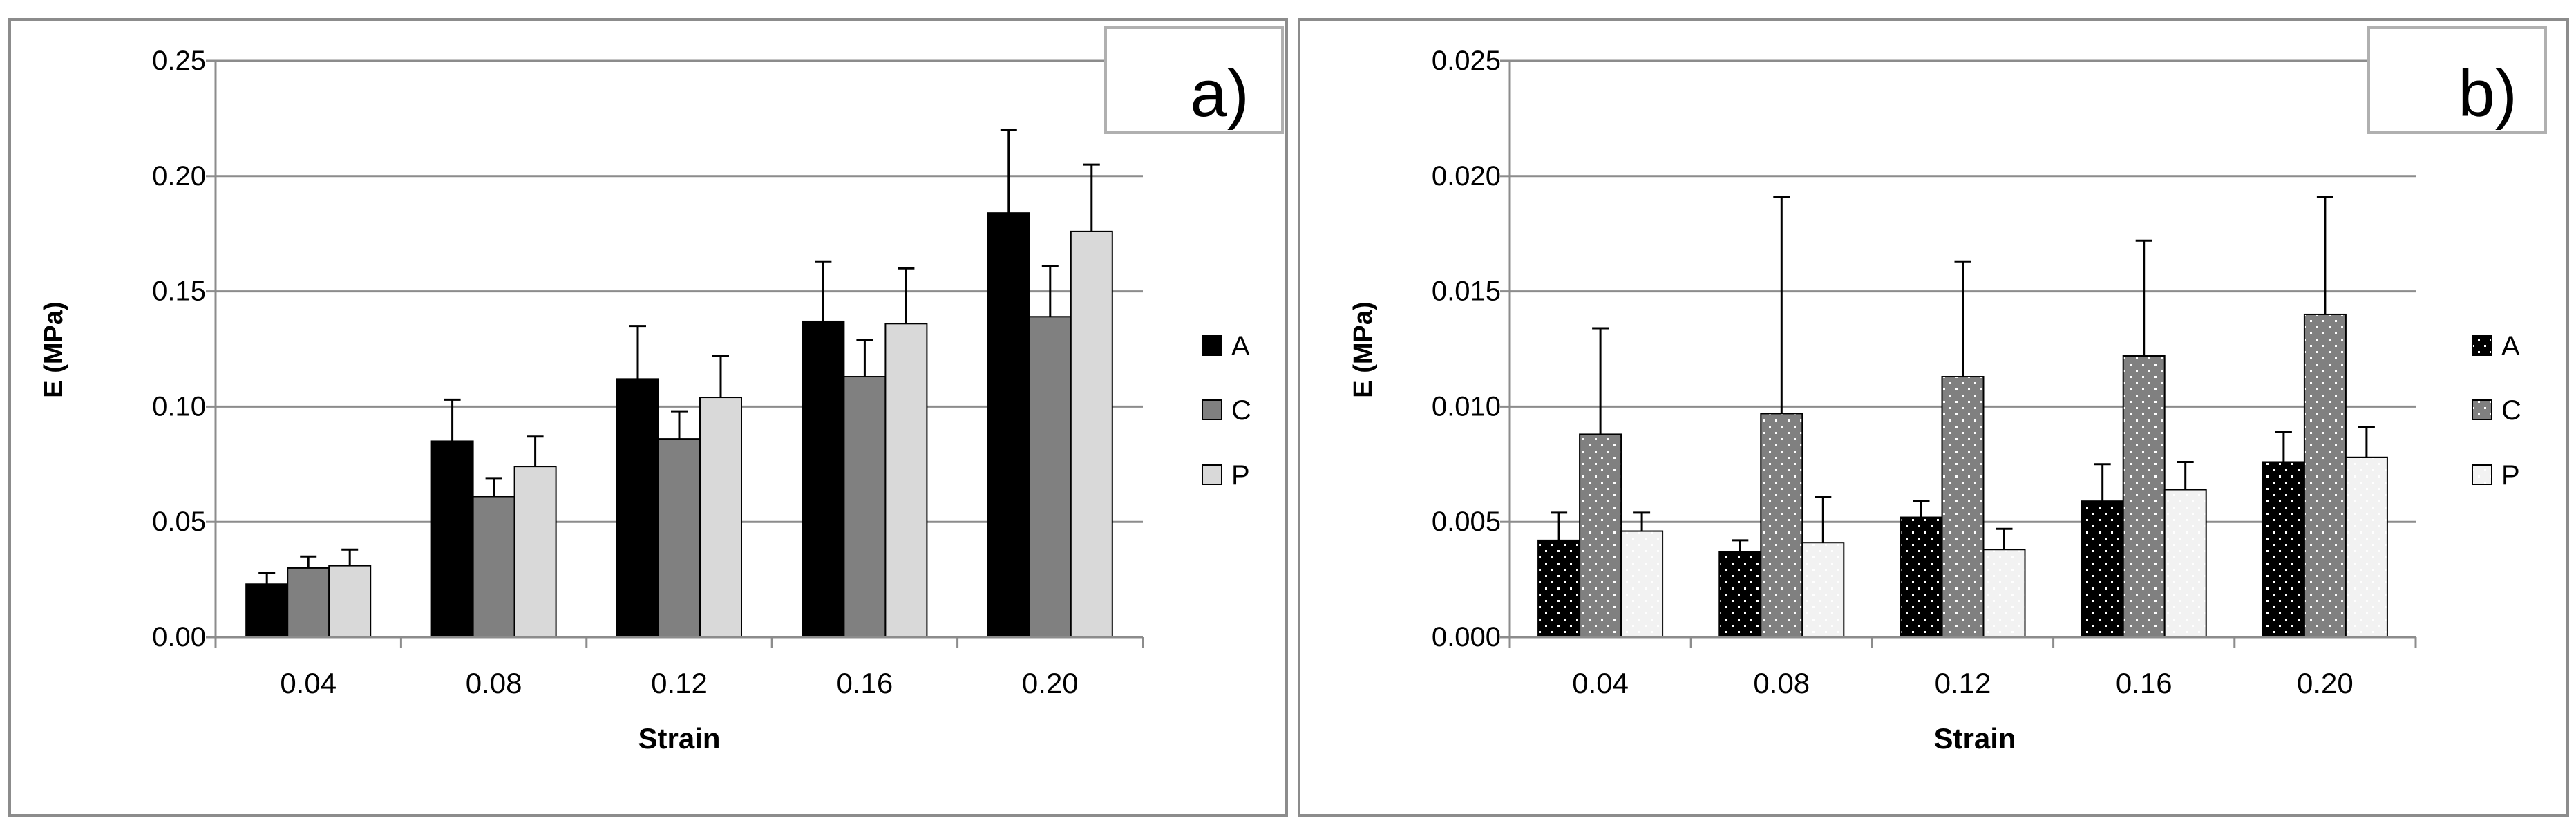  What do you see at coordinates (1466, 349) in the screenshot?
I see `panel-b-y-tick-labels: 0.000 0.005 0.010 0.015 0.020 0.025` at bounding box center [1466, 349].